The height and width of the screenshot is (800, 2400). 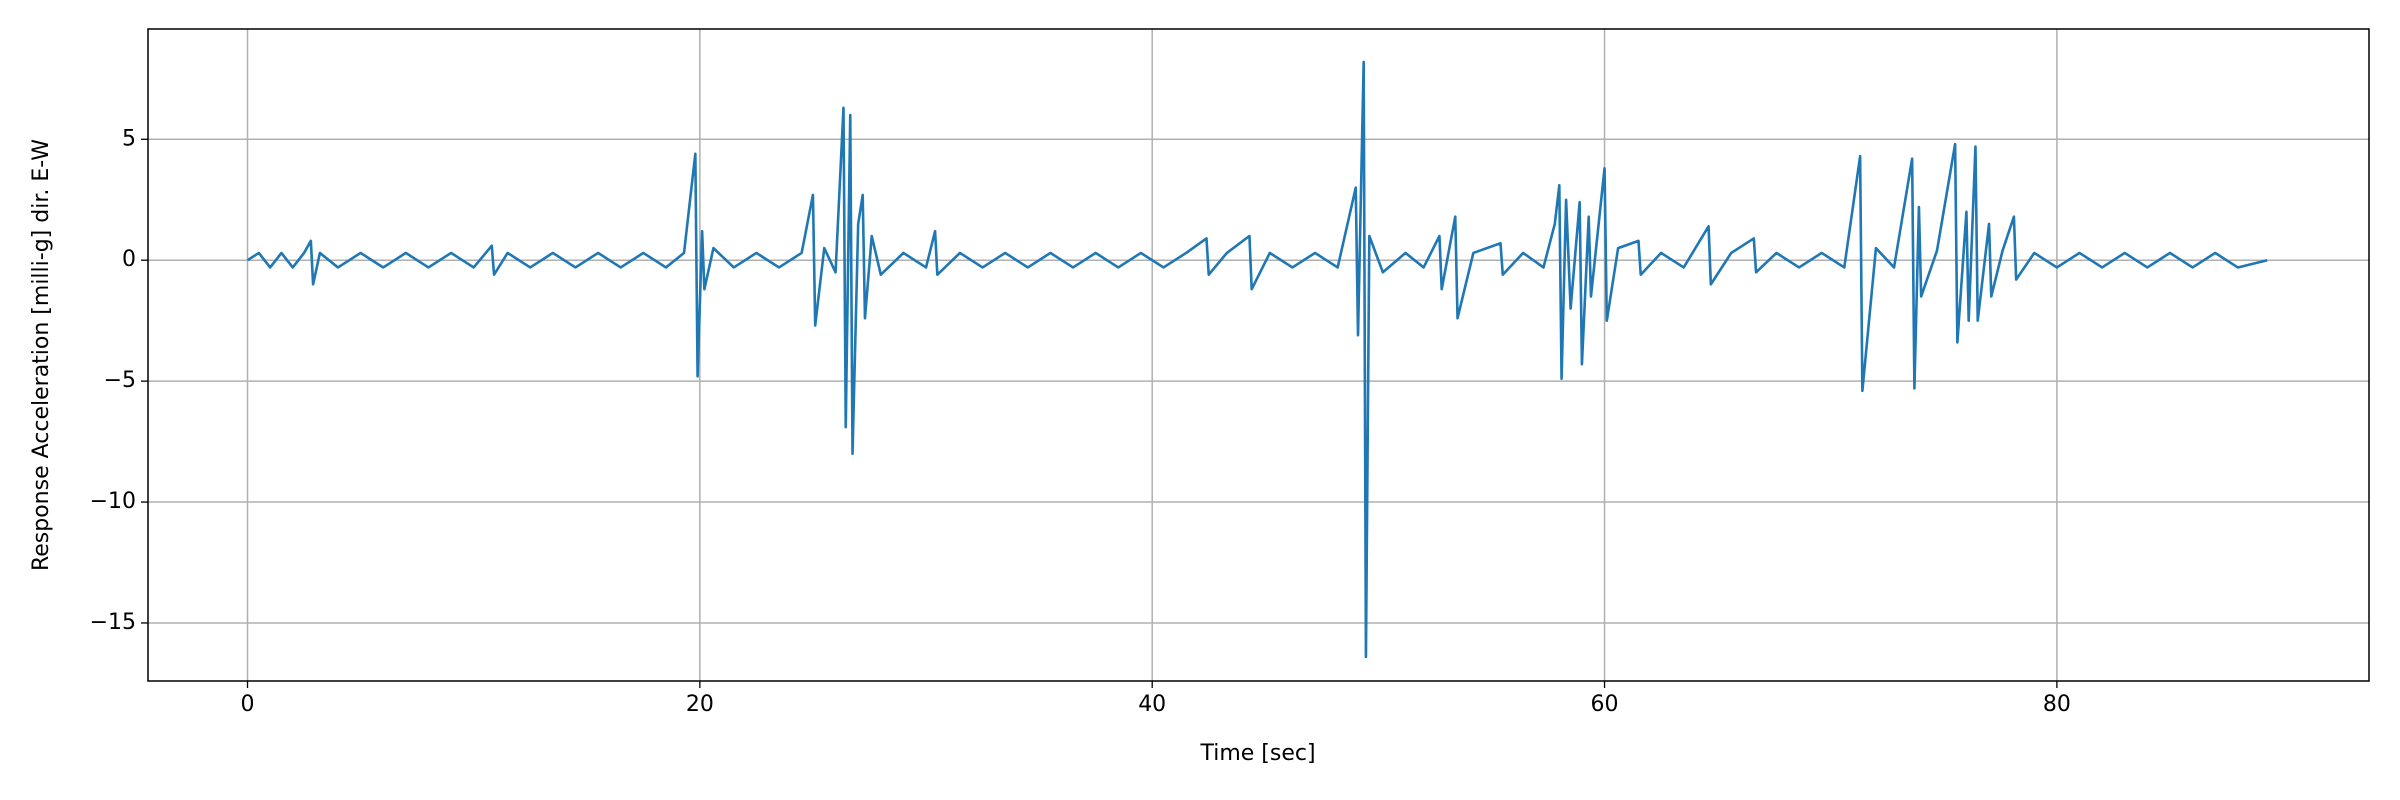 I want to click on y-axis-label: Response Acceleration [milli-g] dir. E-W, so click(x=41, y=355).